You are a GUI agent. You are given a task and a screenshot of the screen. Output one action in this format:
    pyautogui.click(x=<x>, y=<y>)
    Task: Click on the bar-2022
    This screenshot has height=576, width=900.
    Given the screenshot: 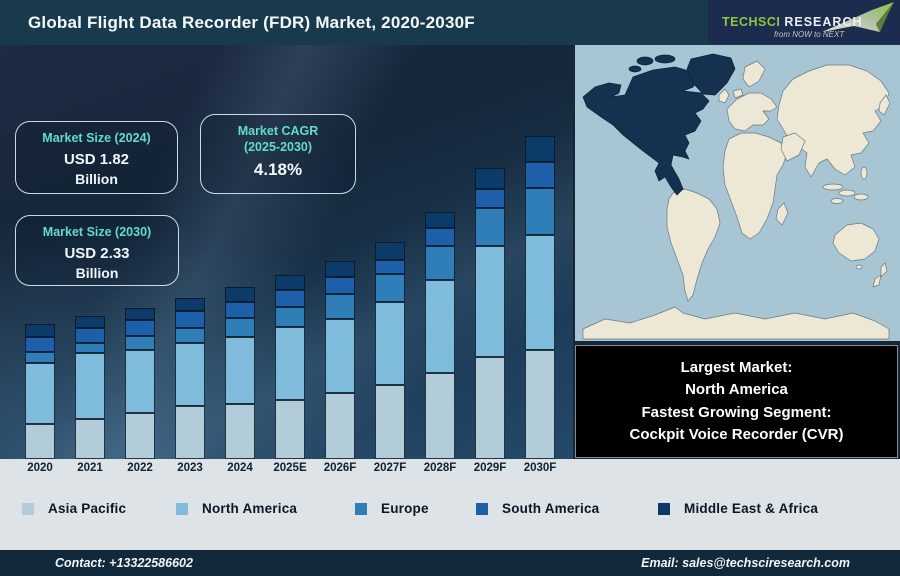 What is the action you would take?
    pyautogui.click(x=140, y=383)
    